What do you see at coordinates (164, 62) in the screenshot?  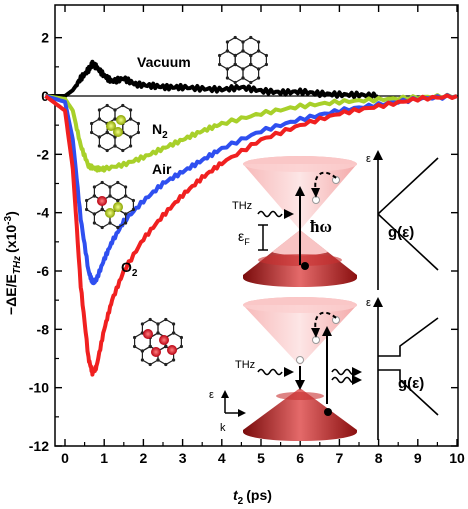 I see `label-vacuum: Vacuum` at bounding box center [164, 62].